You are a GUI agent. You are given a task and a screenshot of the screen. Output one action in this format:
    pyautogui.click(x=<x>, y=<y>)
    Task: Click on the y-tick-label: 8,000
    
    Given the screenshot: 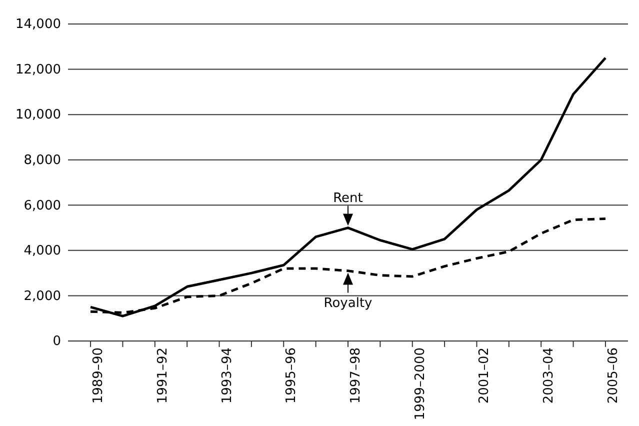 What is the action you would take?
    pyautogui.click(x=42, y=160)
    